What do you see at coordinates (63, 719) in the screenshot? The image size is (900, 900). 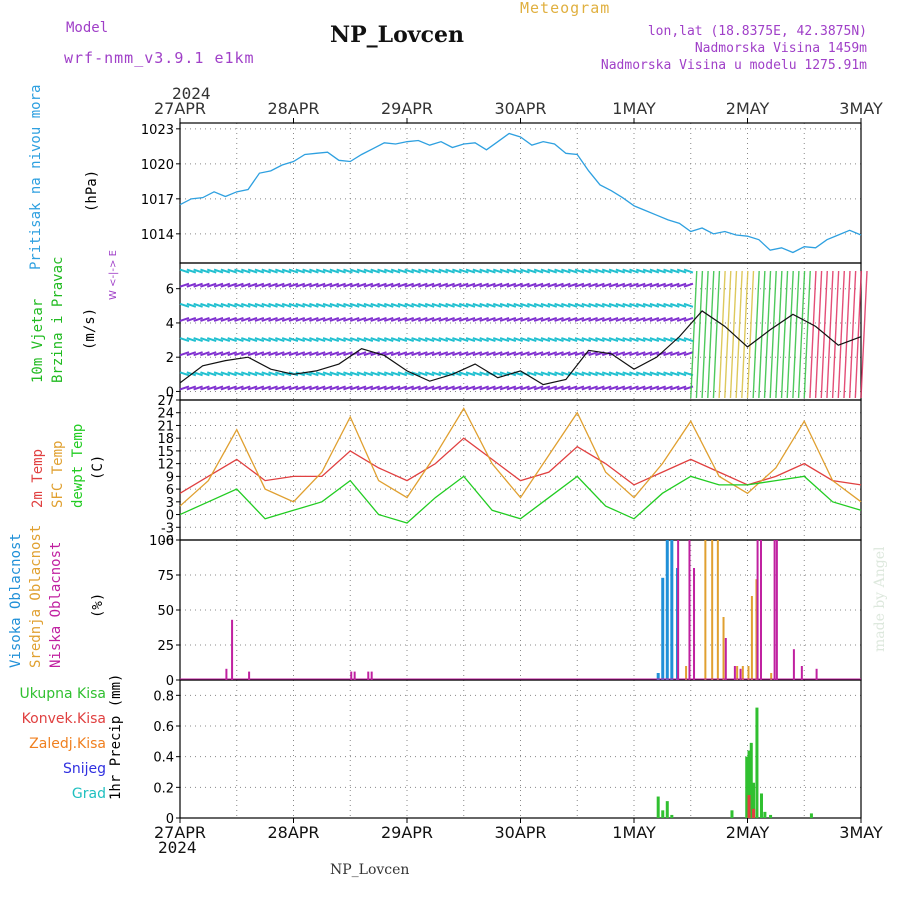 I see `legend-konvek: Konvek.Kisa` at bounding box center [63, 719].